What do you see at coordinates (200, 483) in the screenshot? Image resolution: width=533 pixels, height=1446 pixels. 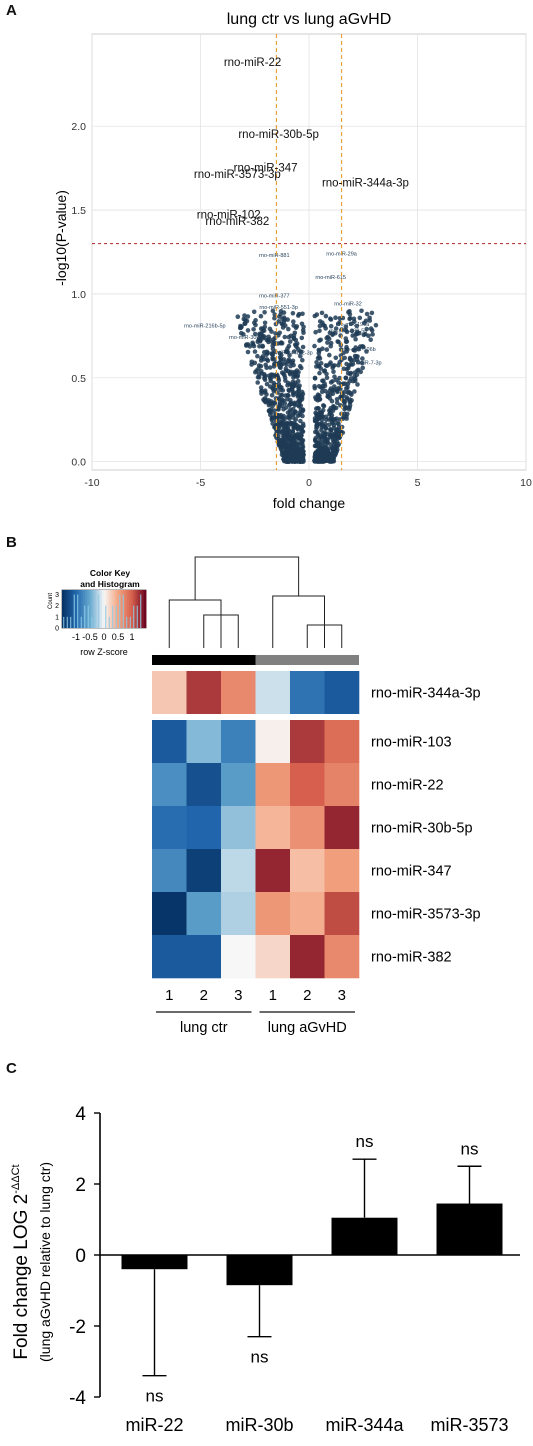 I see `x-tick-label: -5` at bounding box center [200, 483].